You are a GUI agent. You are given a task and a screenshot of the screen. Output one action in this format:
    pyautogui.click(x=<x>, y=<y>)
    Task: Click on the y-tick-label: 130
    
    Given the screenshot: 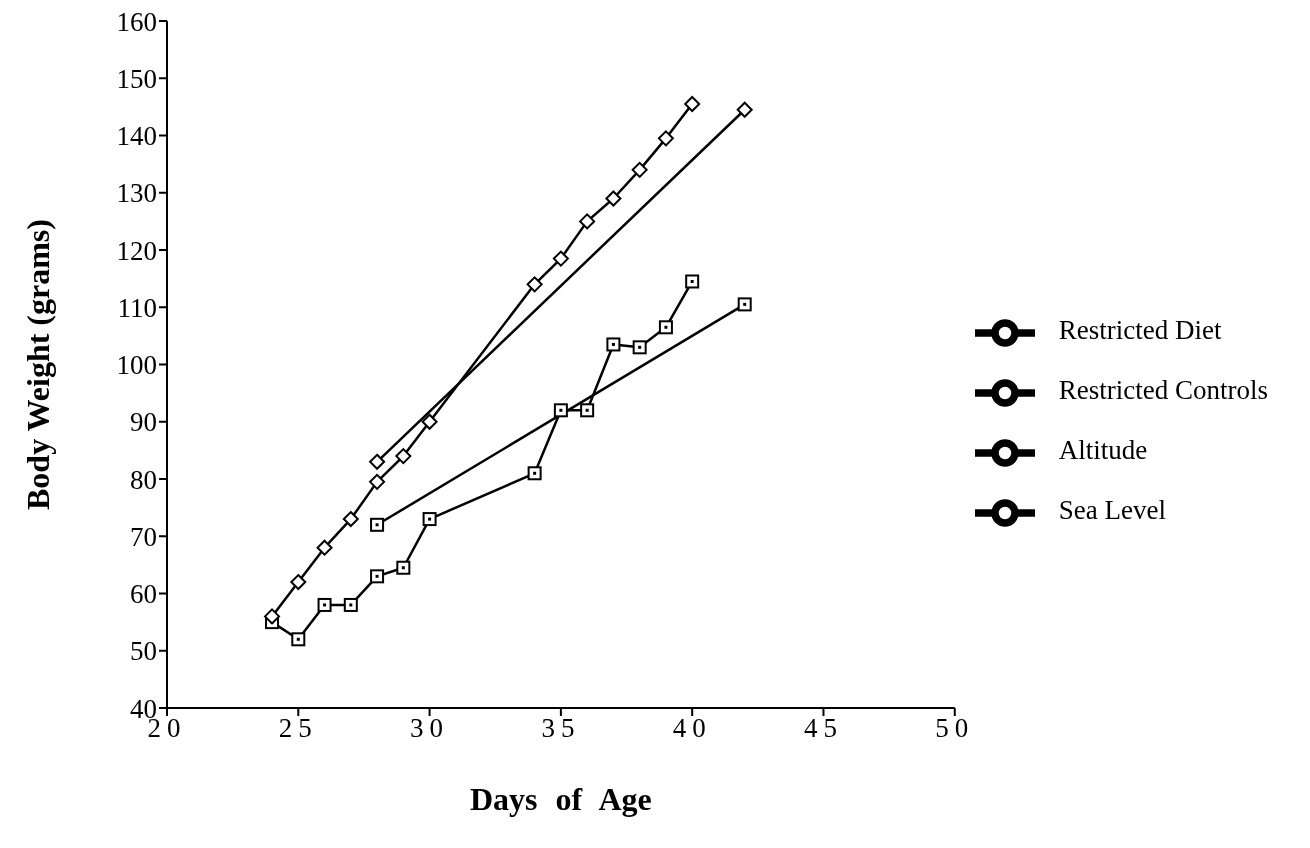 What is the action you would take?
    pyautogui.click(x=136, y=193)
    